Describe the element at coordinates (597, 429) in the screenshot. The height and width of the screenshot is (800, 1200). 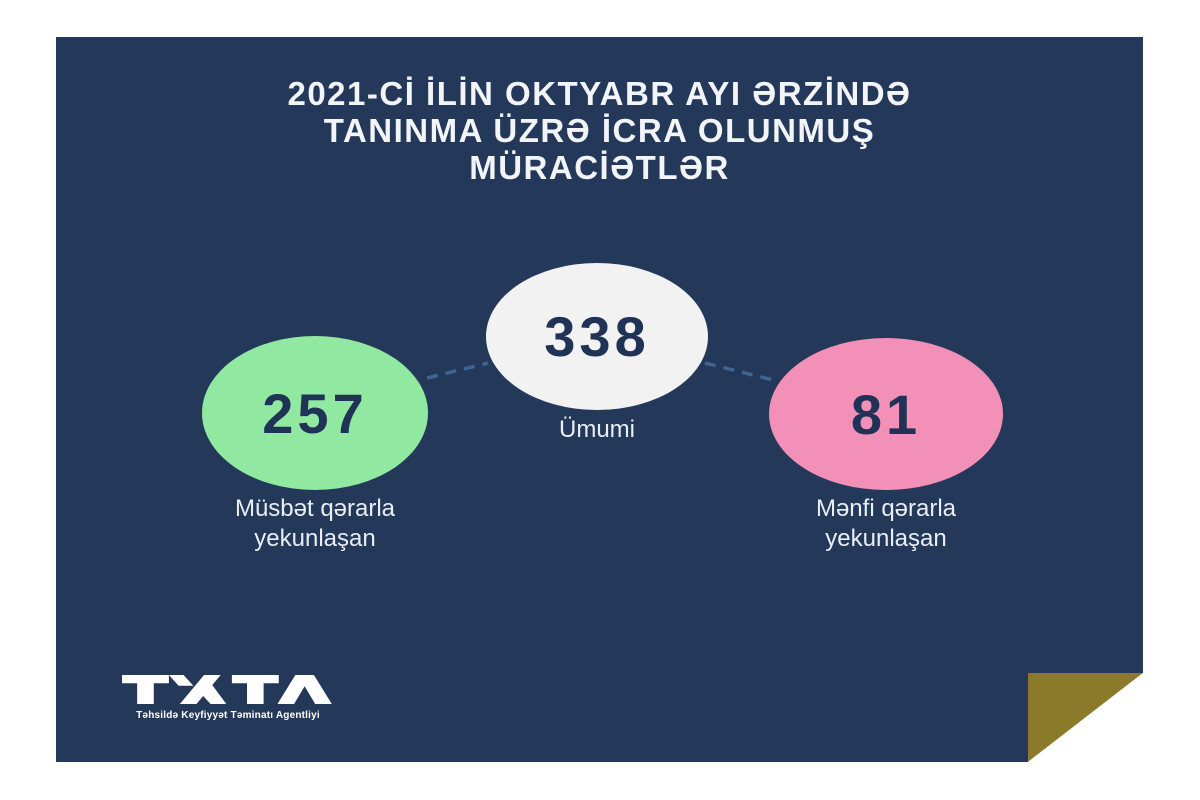
I see `total-label: Ümumi` at that location.